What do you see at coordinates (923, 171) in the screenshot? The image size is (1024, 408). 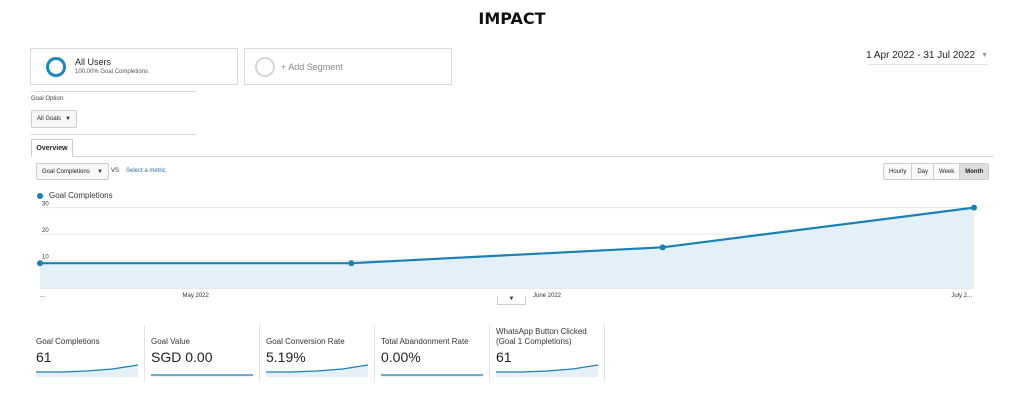 I see `period-day-button: Day` at bounding box center [923, 171].